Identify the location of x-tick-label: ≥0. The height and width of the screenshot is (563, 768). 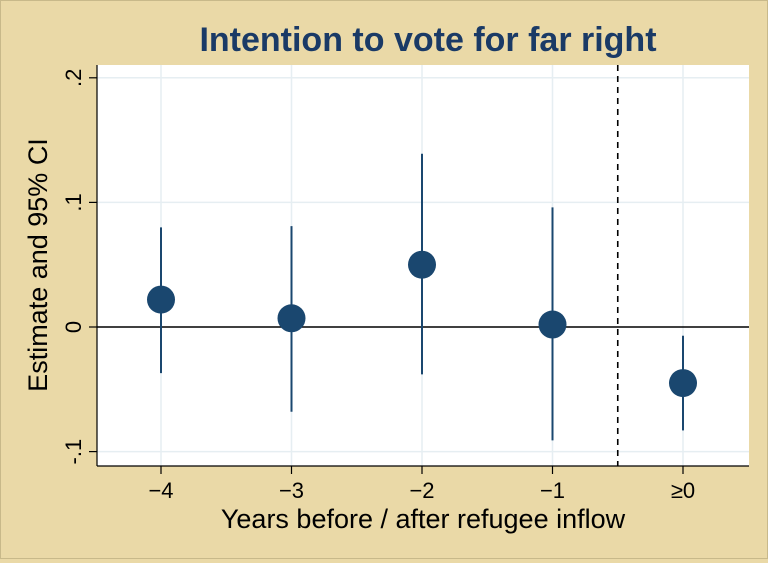
(683, 490).